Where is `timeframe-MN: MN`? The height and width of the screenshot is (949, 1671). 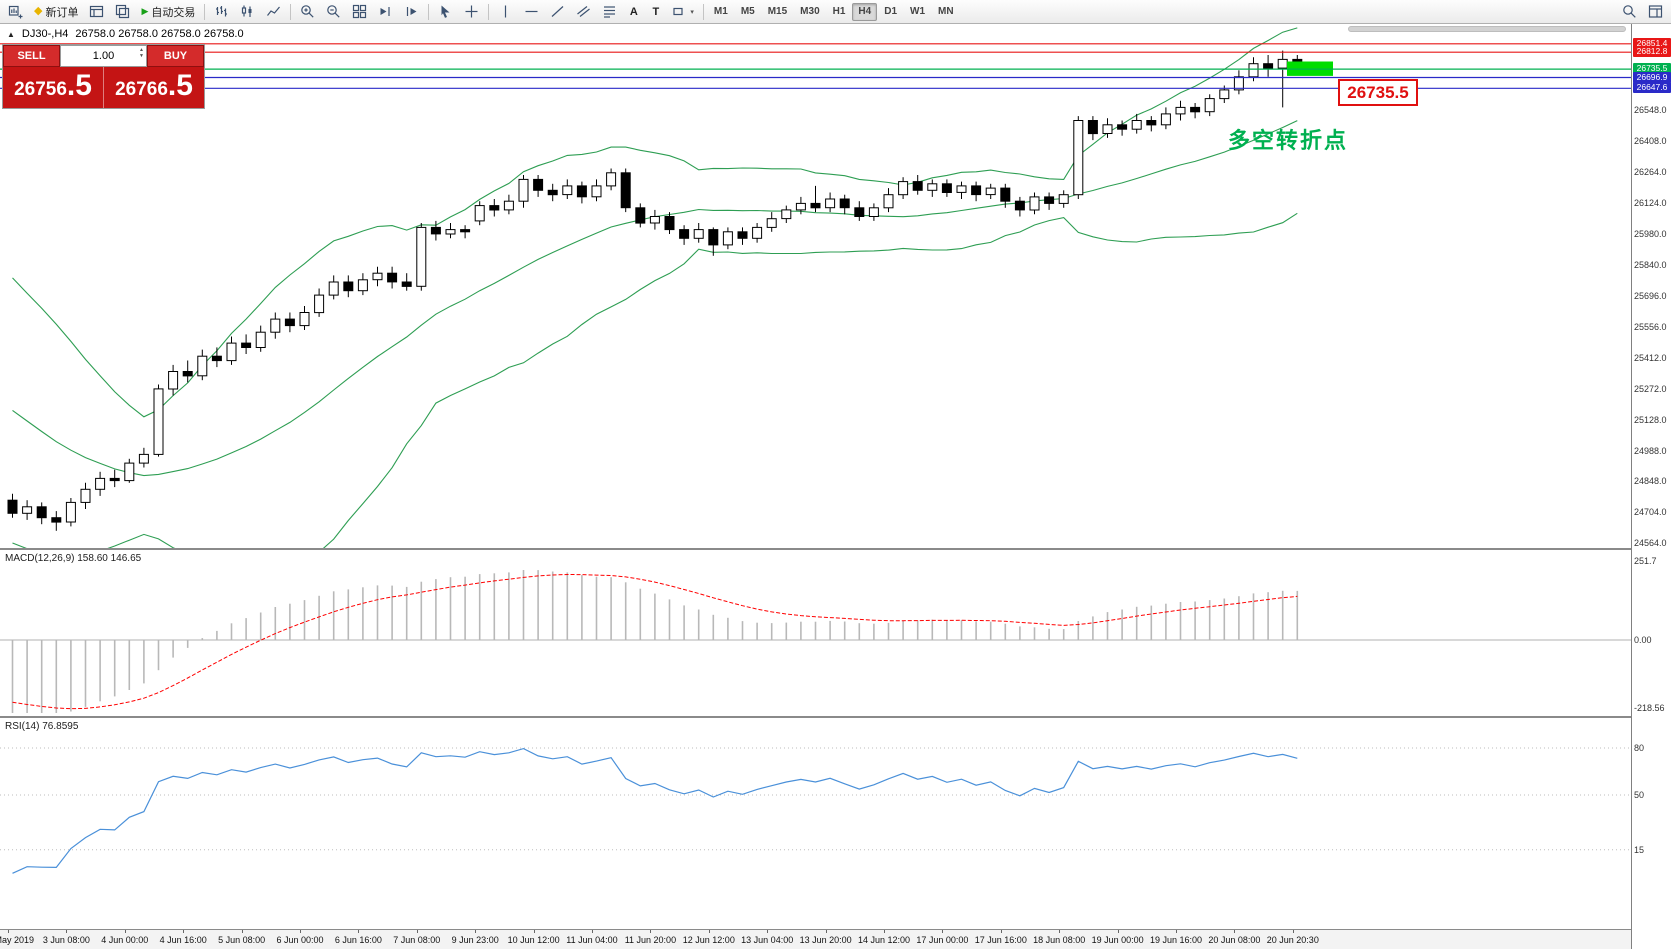
timeframe-MN: MN is located at coordinates (946, 12).